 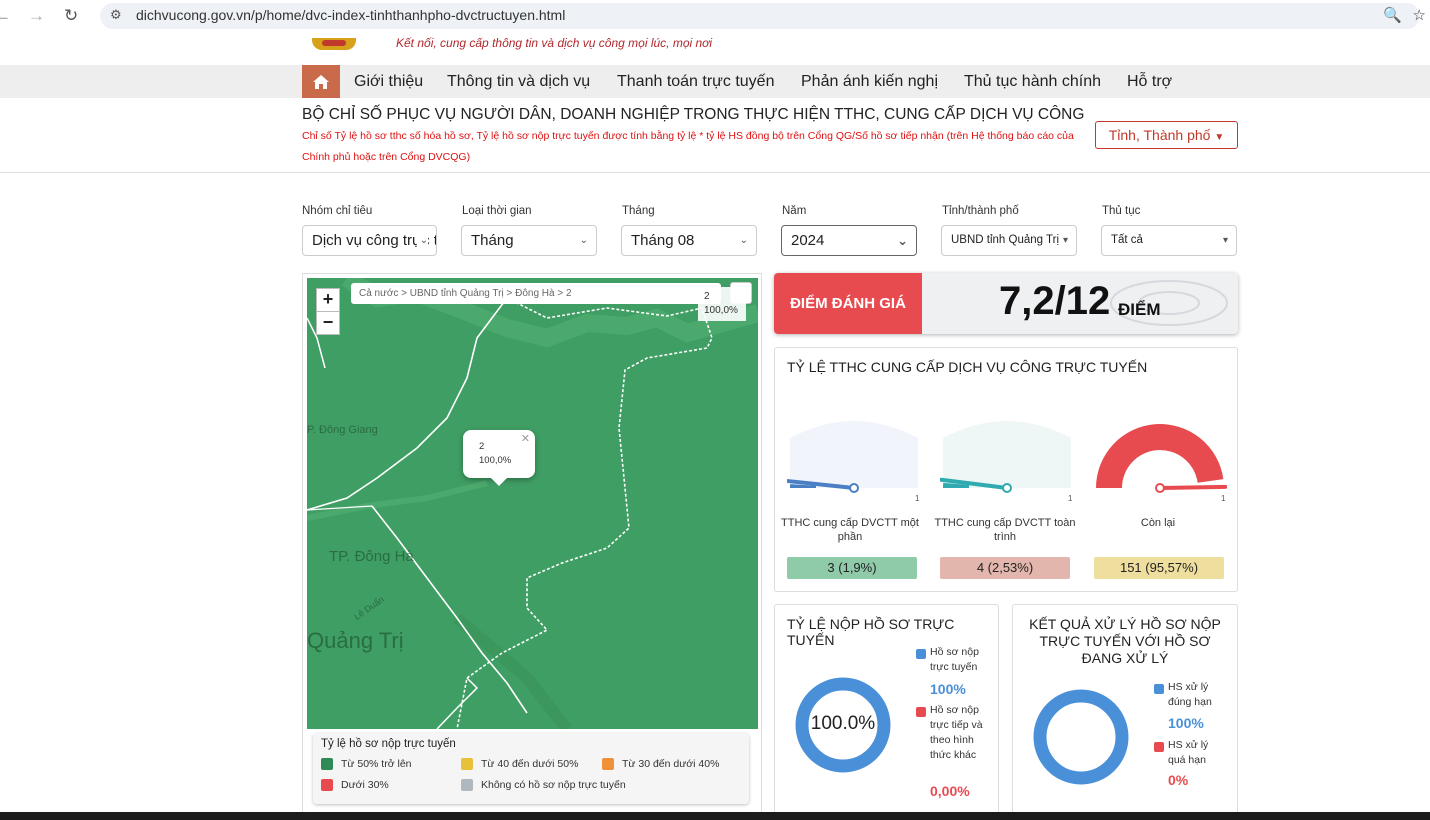 What do you see at coordinates (36, 15) in the screenshot?
I see `forward-icon: →` at bounding box center [36, 15].